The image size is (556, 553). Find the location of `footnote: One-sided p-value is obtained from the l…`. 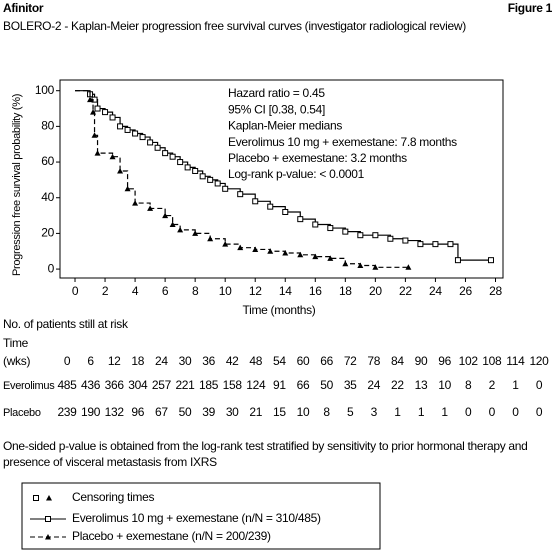

footnote: One-sided p-value is obtained from the l… is located at coordinates (265, 454).